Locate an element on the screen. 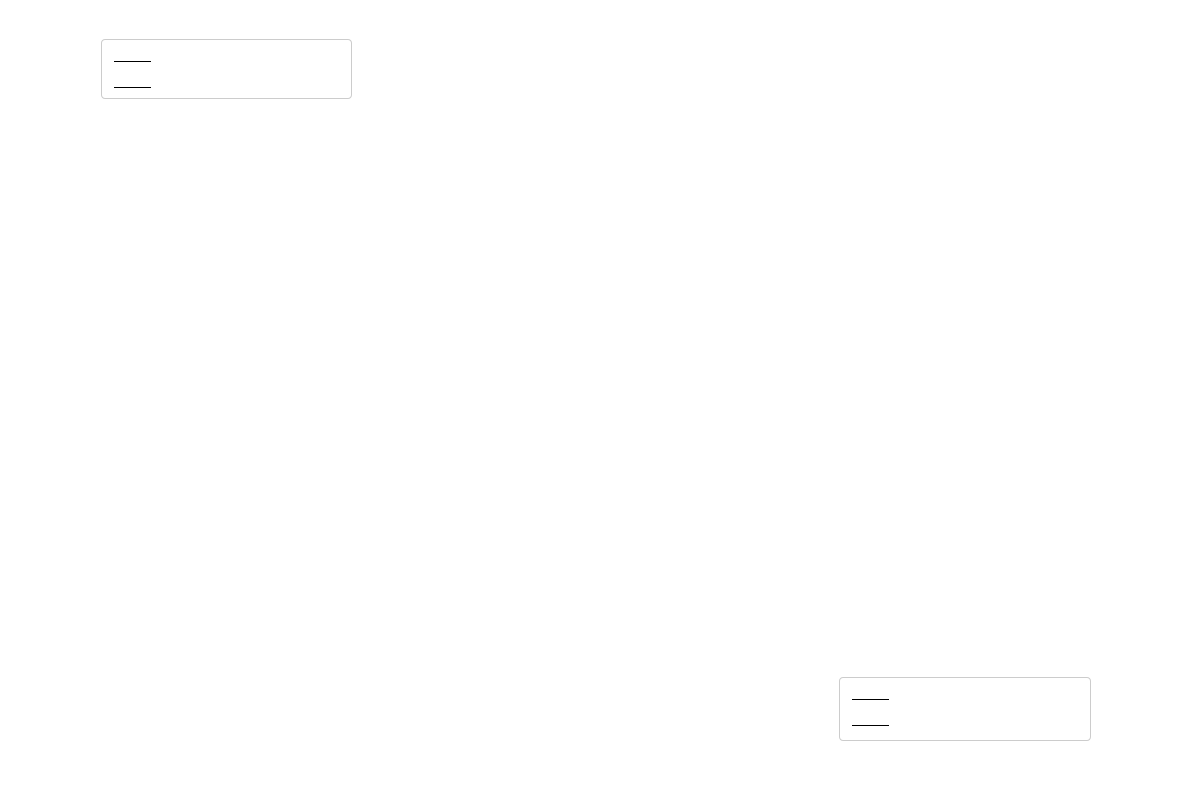 The width and height of the screenshot is (1200, 800). legend-bottom-right is located at coordinates (965, 709).